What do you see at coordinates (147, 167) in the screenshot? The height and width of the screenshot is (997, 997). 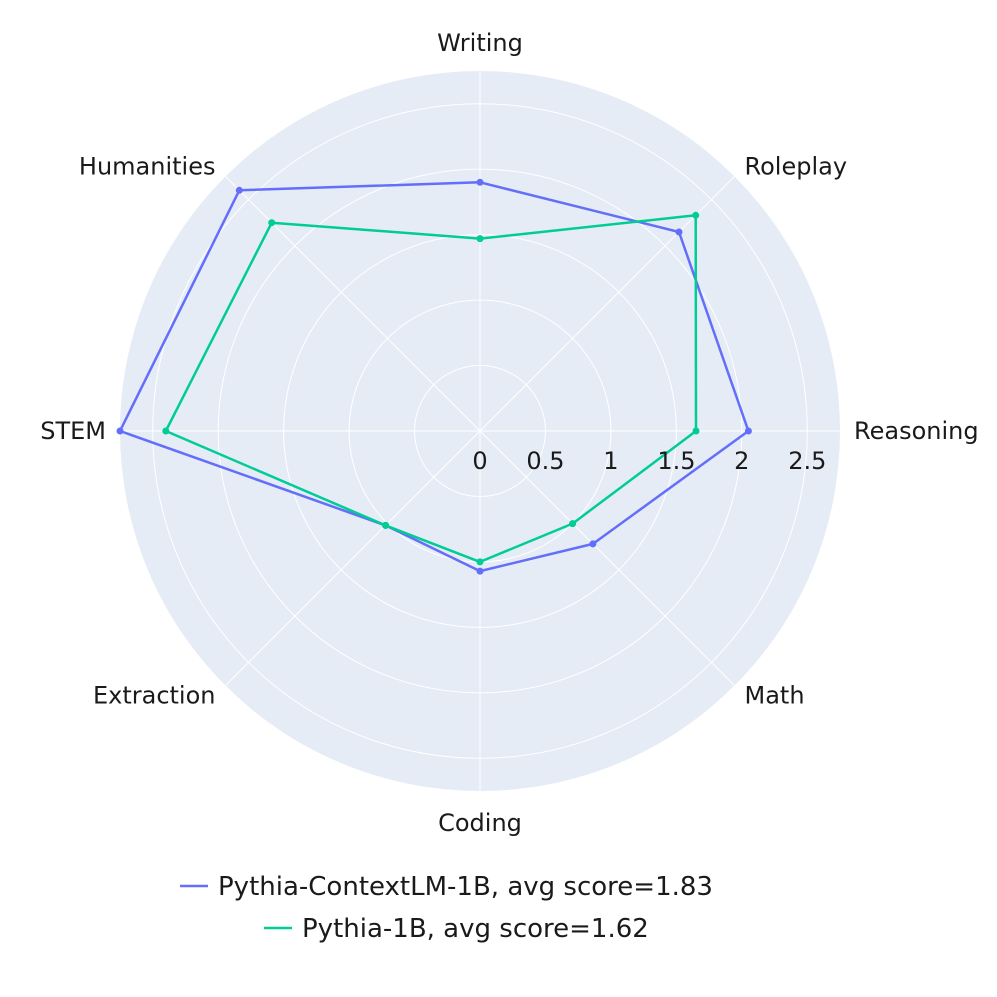 I see `category-label-humanities: Humanities` at bounding box center [147, 167].